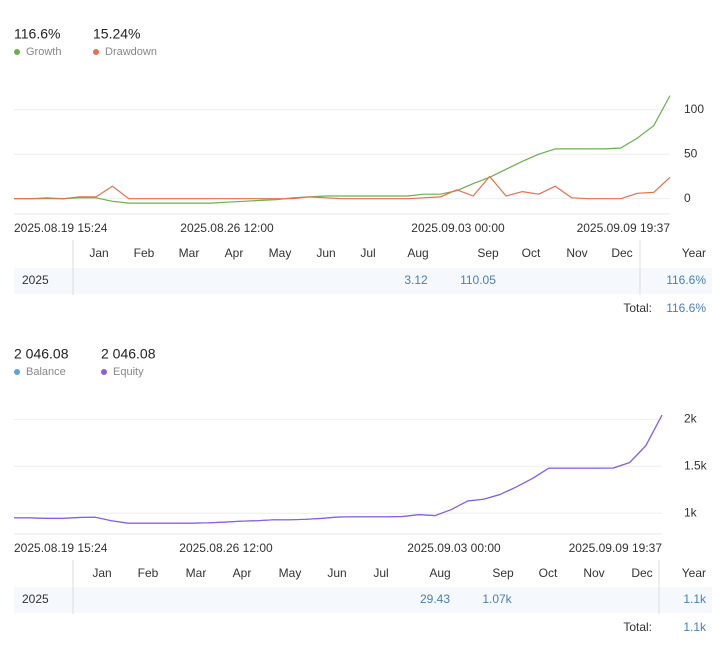 This screenshot has height=647, width=727. I want to click on table-value: 29.43, so click(435, 599).